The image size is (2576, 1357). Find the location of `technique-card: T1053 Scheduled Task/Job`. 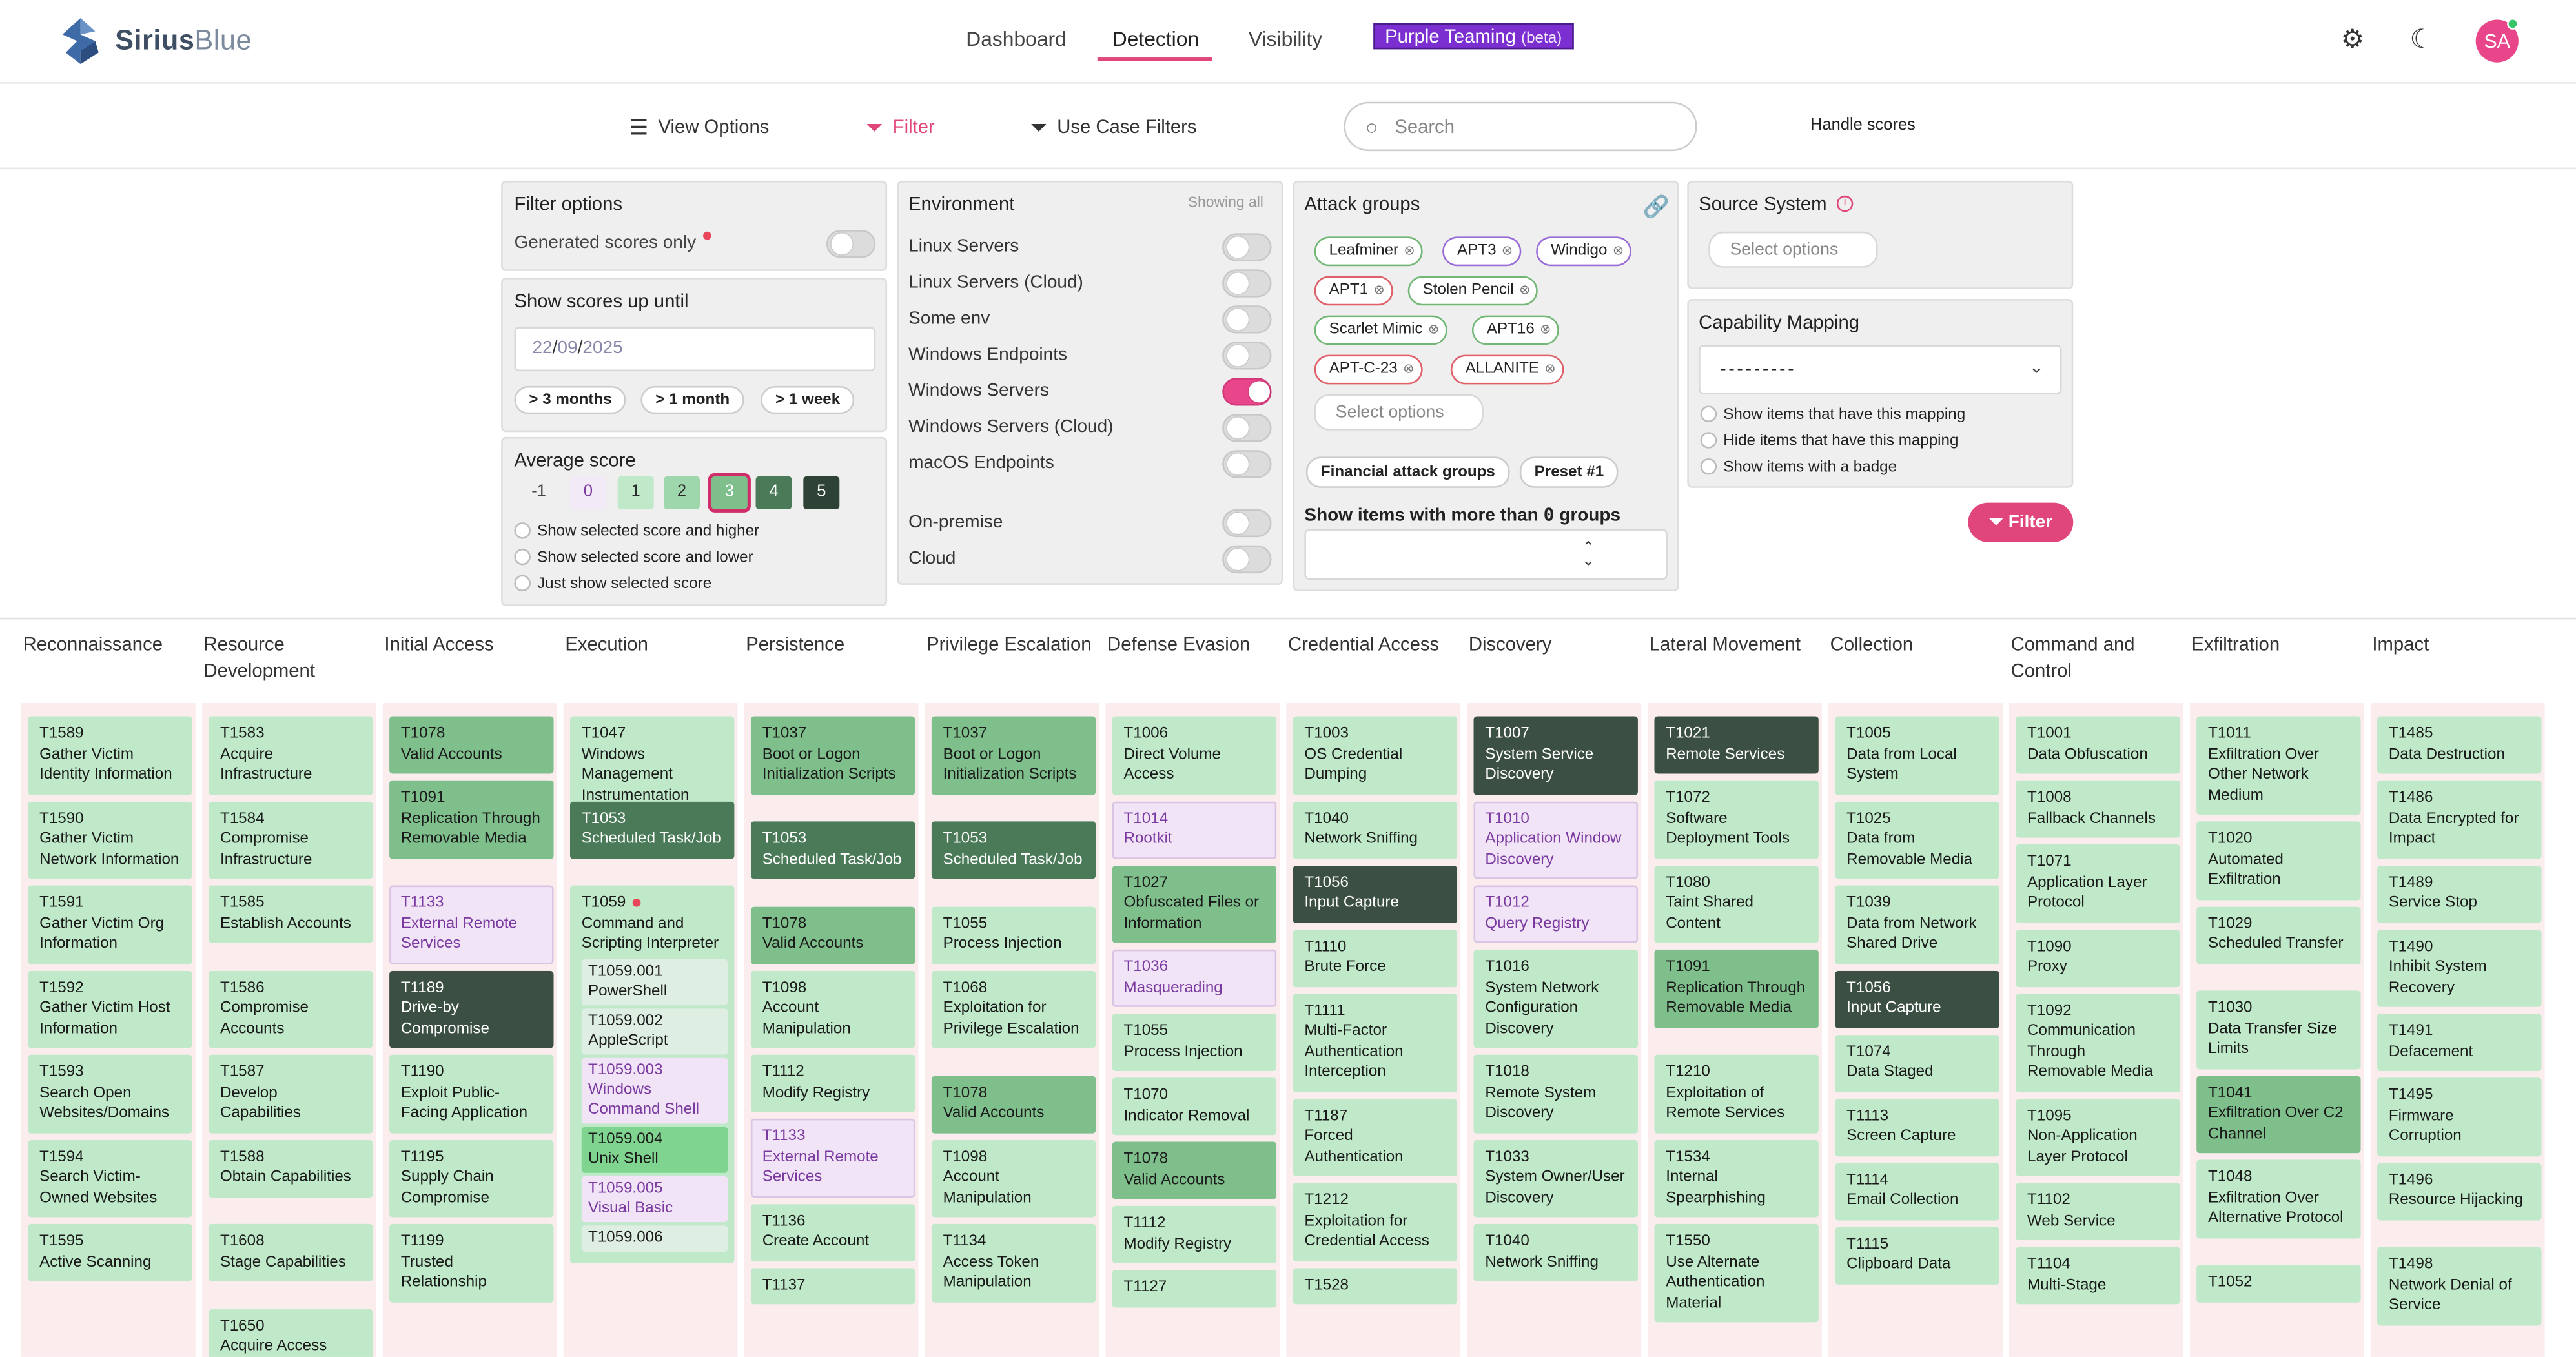

technique-card: T1053 Scheduled Task/Job is located at coordinates (1014, 850).